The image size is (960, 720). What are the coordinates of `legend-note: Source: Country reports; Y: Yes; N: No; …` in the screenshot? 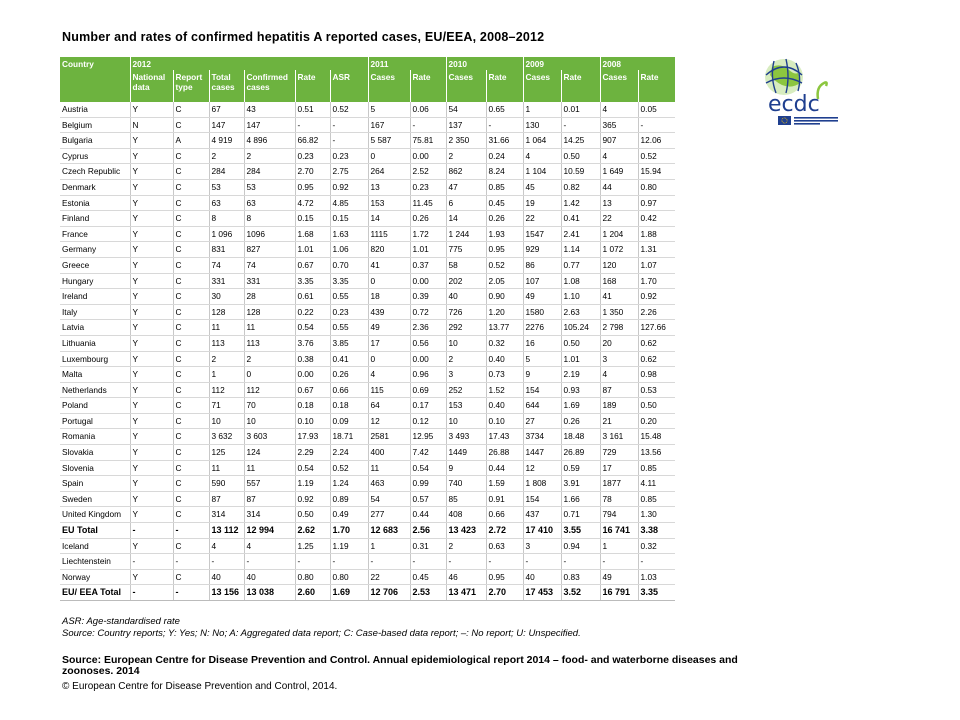 It's located at (321, 633).